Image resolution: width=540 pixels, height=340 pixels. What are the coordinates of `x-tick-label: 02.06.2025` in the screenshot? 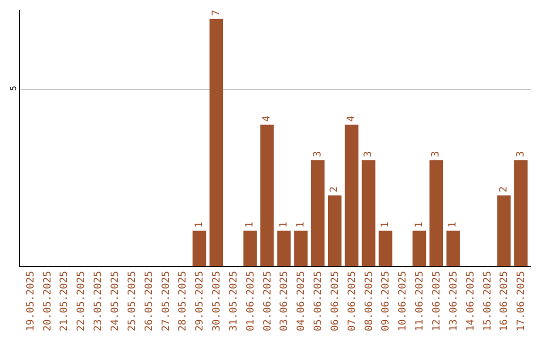 It's located at (268, 301).